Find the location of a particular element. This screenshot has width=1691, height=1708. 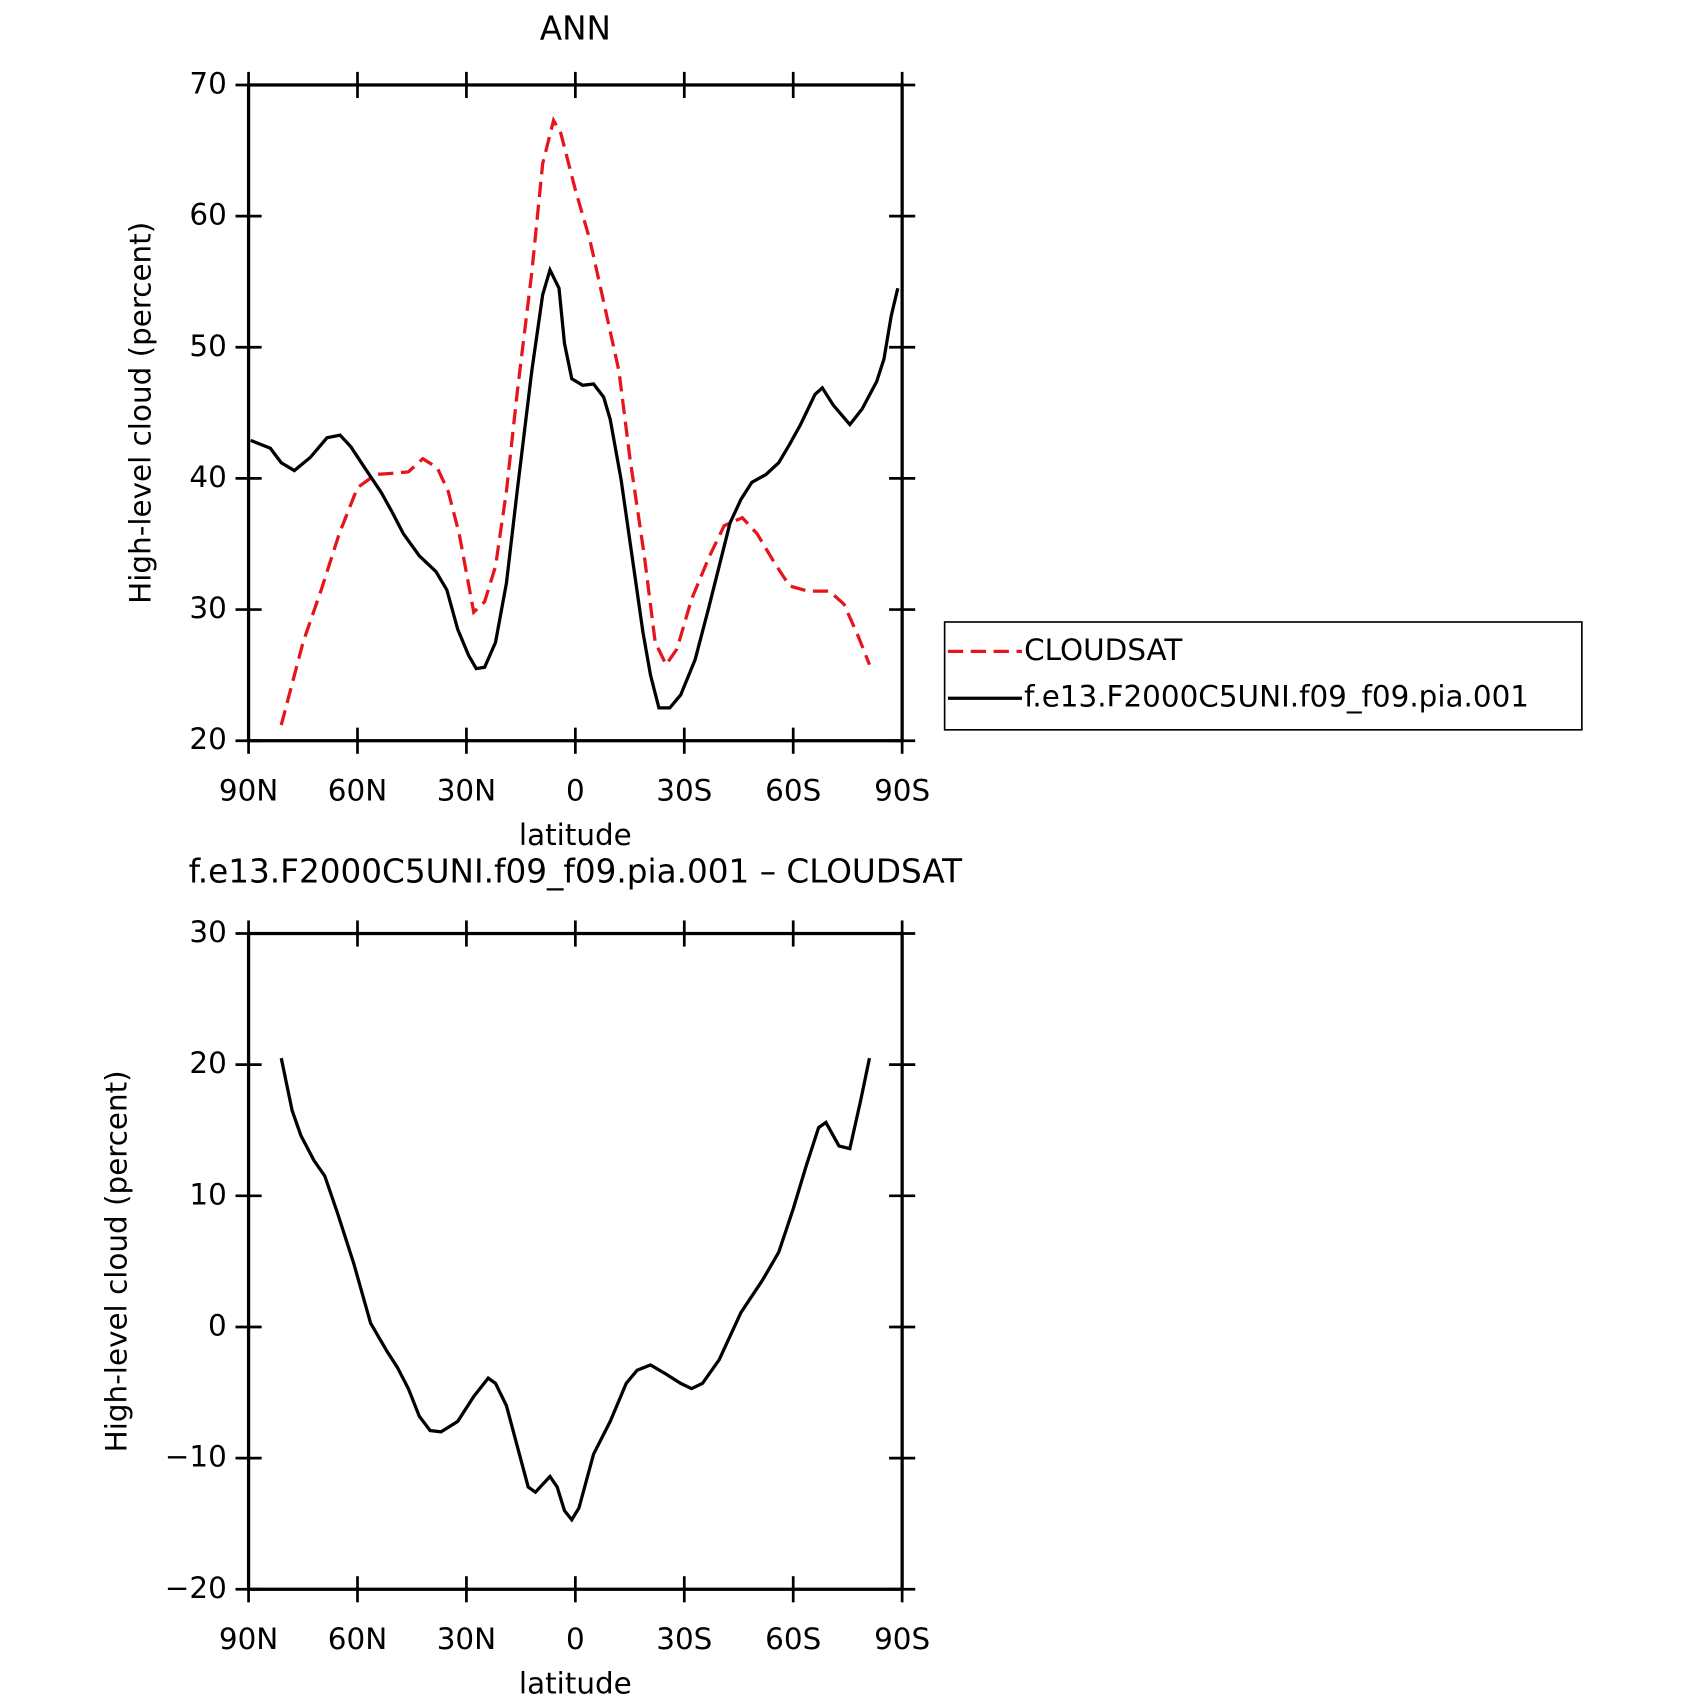

y-tick-label: 40 is located at coordinates (207, 477).